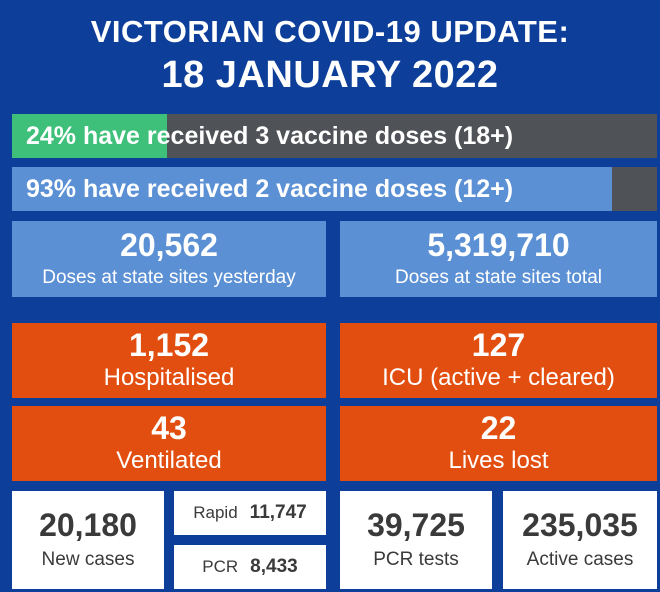 Image resolution: width=660 pixels, height=592 pixels. Describe the element at coordinates (416, 559) in the screenshot. I see `pcr-tests-label: PCR tests` at that location.